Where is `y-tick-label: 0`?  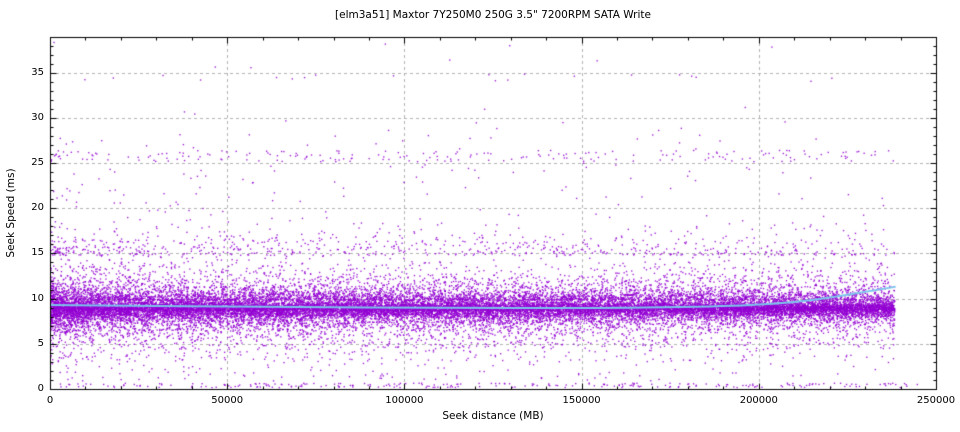 y-tick-label: 0 is located at coordinates (40, 388).